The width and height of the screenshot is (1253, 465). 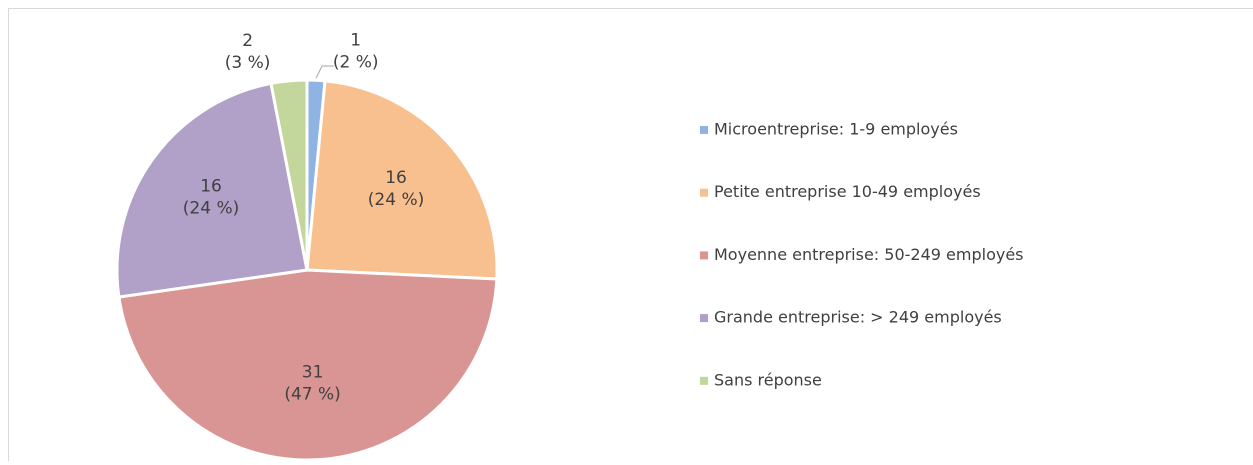 What do you see at coordinates (768, 379) in the screenshot?
I see `legend-label: Sans réponse` at bounding box center [768, 379].